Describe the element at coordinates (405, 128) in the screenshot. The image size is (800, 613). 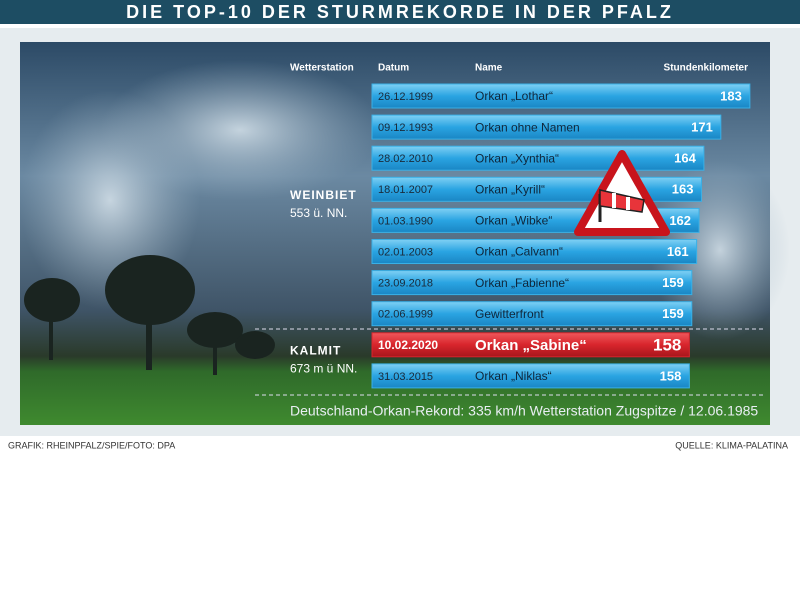
I see `date: 09.12.1993` at that location.